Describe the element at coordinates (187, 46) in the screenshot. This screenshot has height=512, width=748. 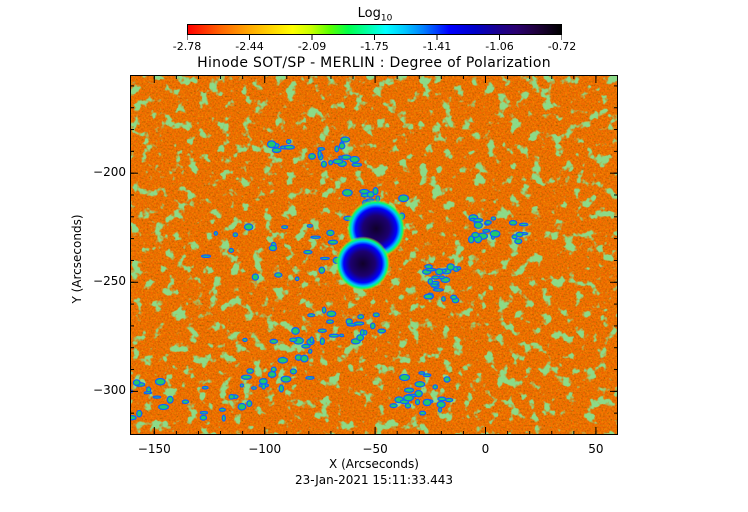
I see `colorbar-tick-label: -2.78` at that location.